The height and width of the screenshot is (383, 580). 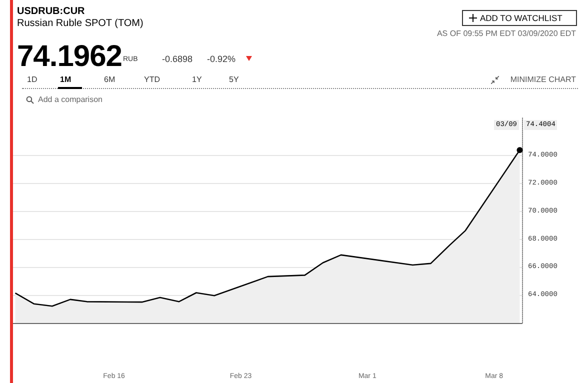 I want to click on chart-title: USDRUB:CUR, so click(x=51, y=11).